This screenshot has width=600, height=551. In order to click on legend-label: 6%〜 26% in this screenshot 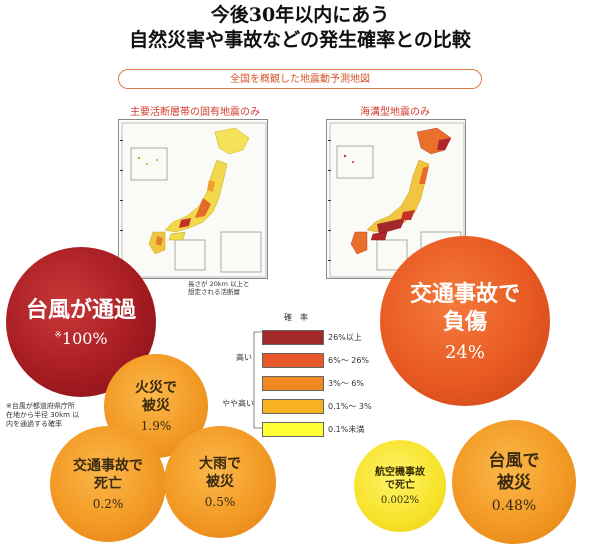, I will do `click(349, 360)`.